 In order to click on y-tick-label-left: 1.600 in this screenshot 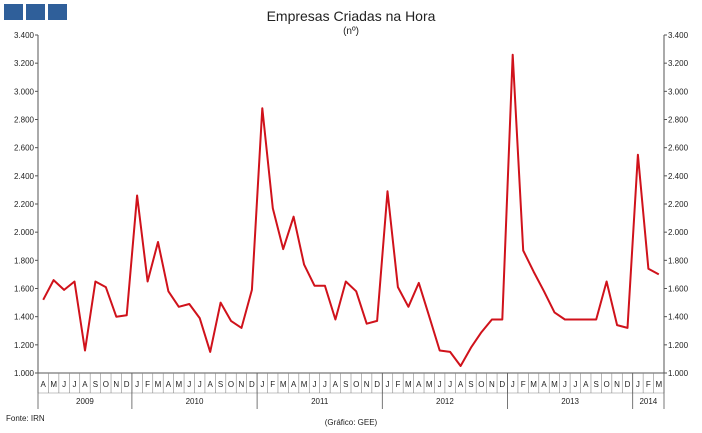, I will do `click(24, 289)`.